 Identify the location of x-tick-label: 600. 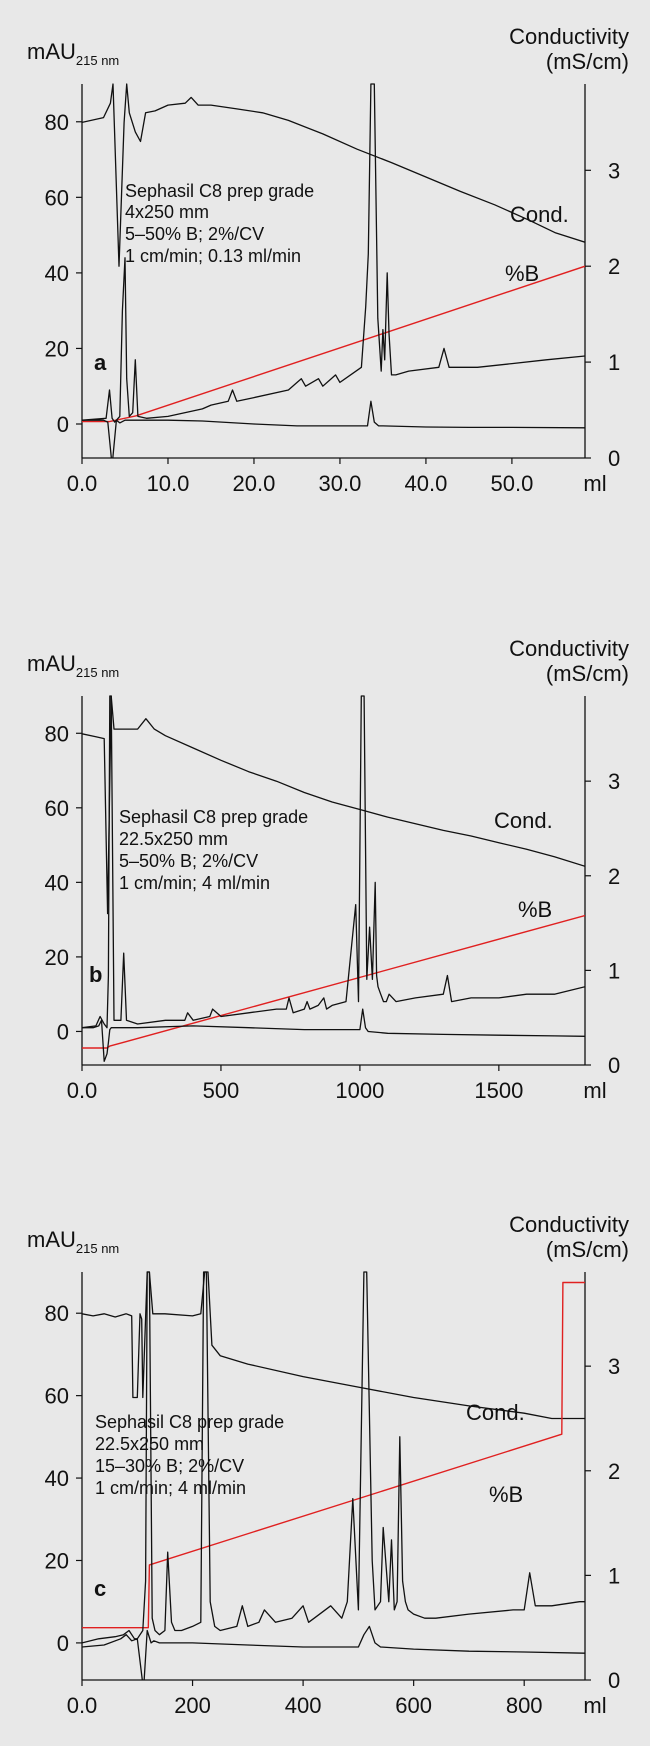
(413, 1705).